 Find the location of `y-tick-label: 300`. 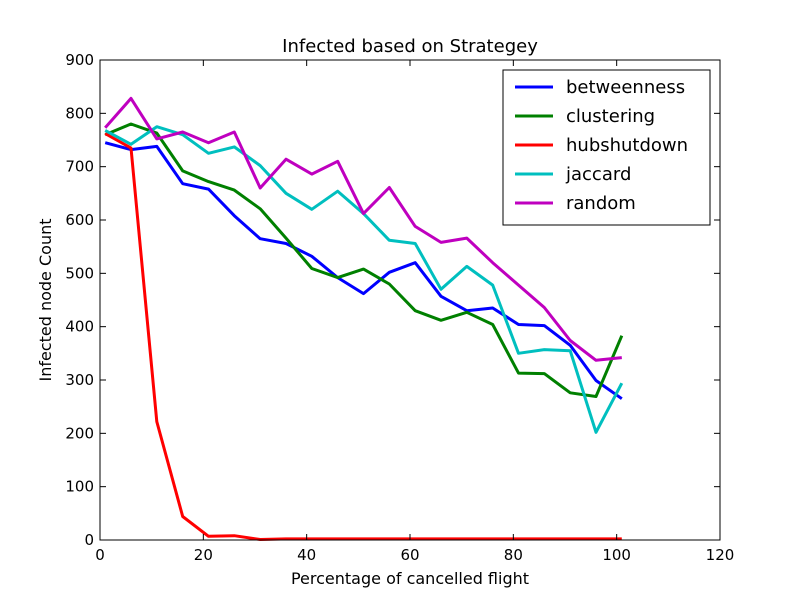

y-tick-label: 300 is located at coordinates (79, 380).